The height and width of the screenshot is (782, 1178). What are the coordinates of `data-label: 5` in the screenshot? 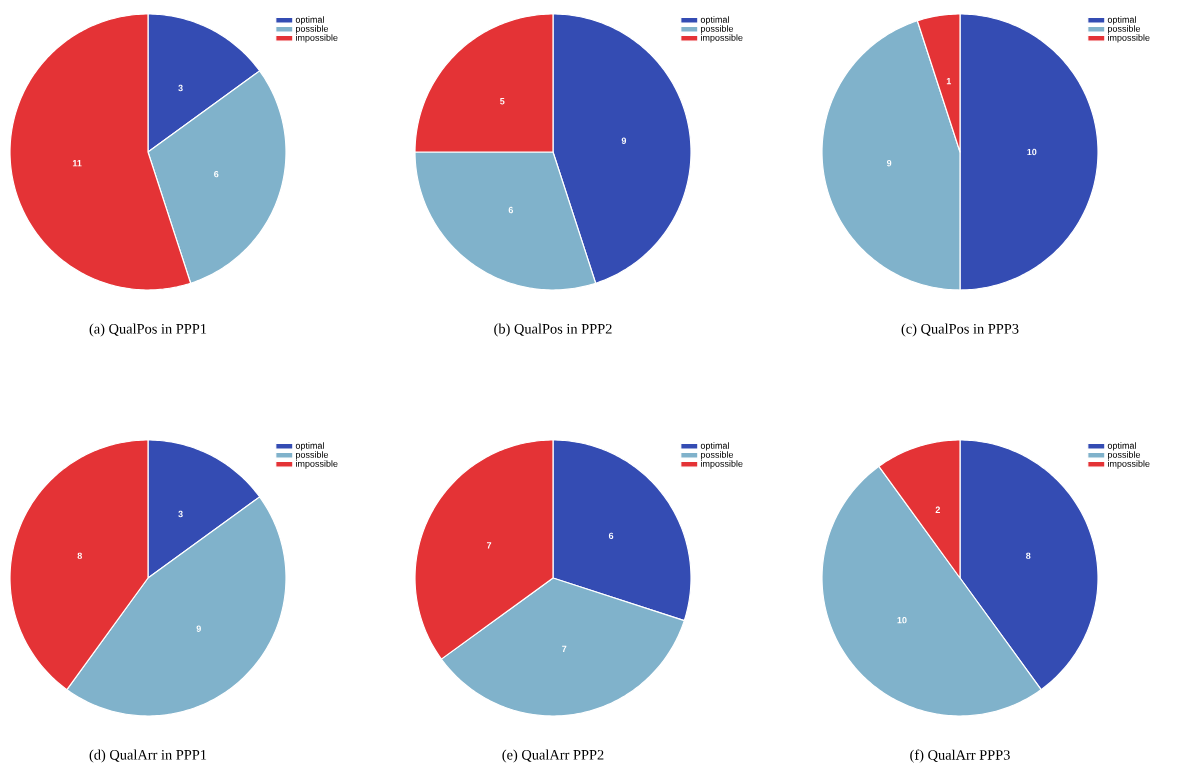 It's located at (502, 101).